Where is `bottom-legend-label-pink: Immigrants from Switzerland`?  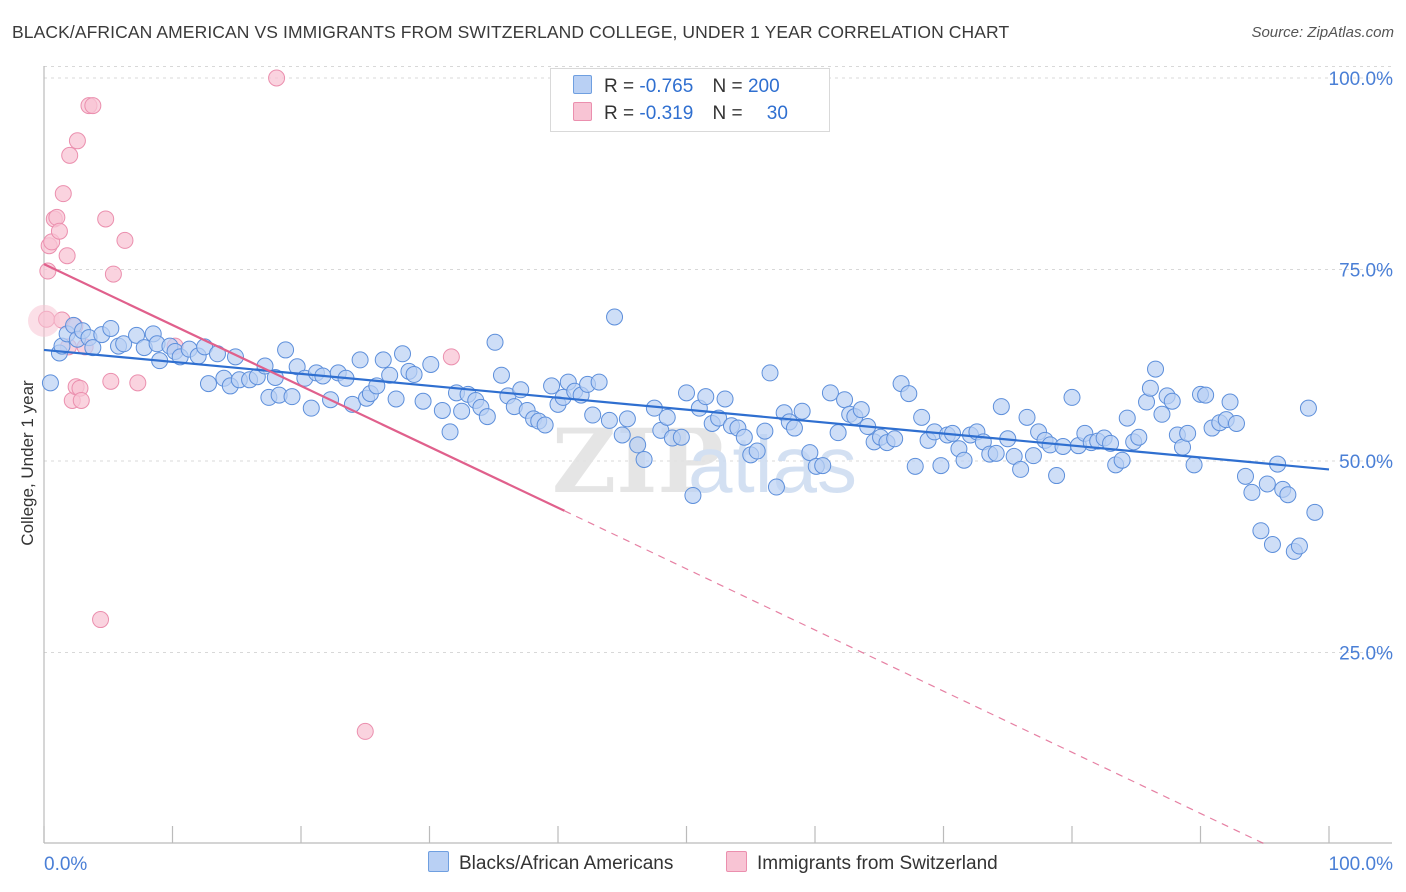
bottom-legend-label-pink: Immigrants from Switzerland is located at coordinates (877, 863).